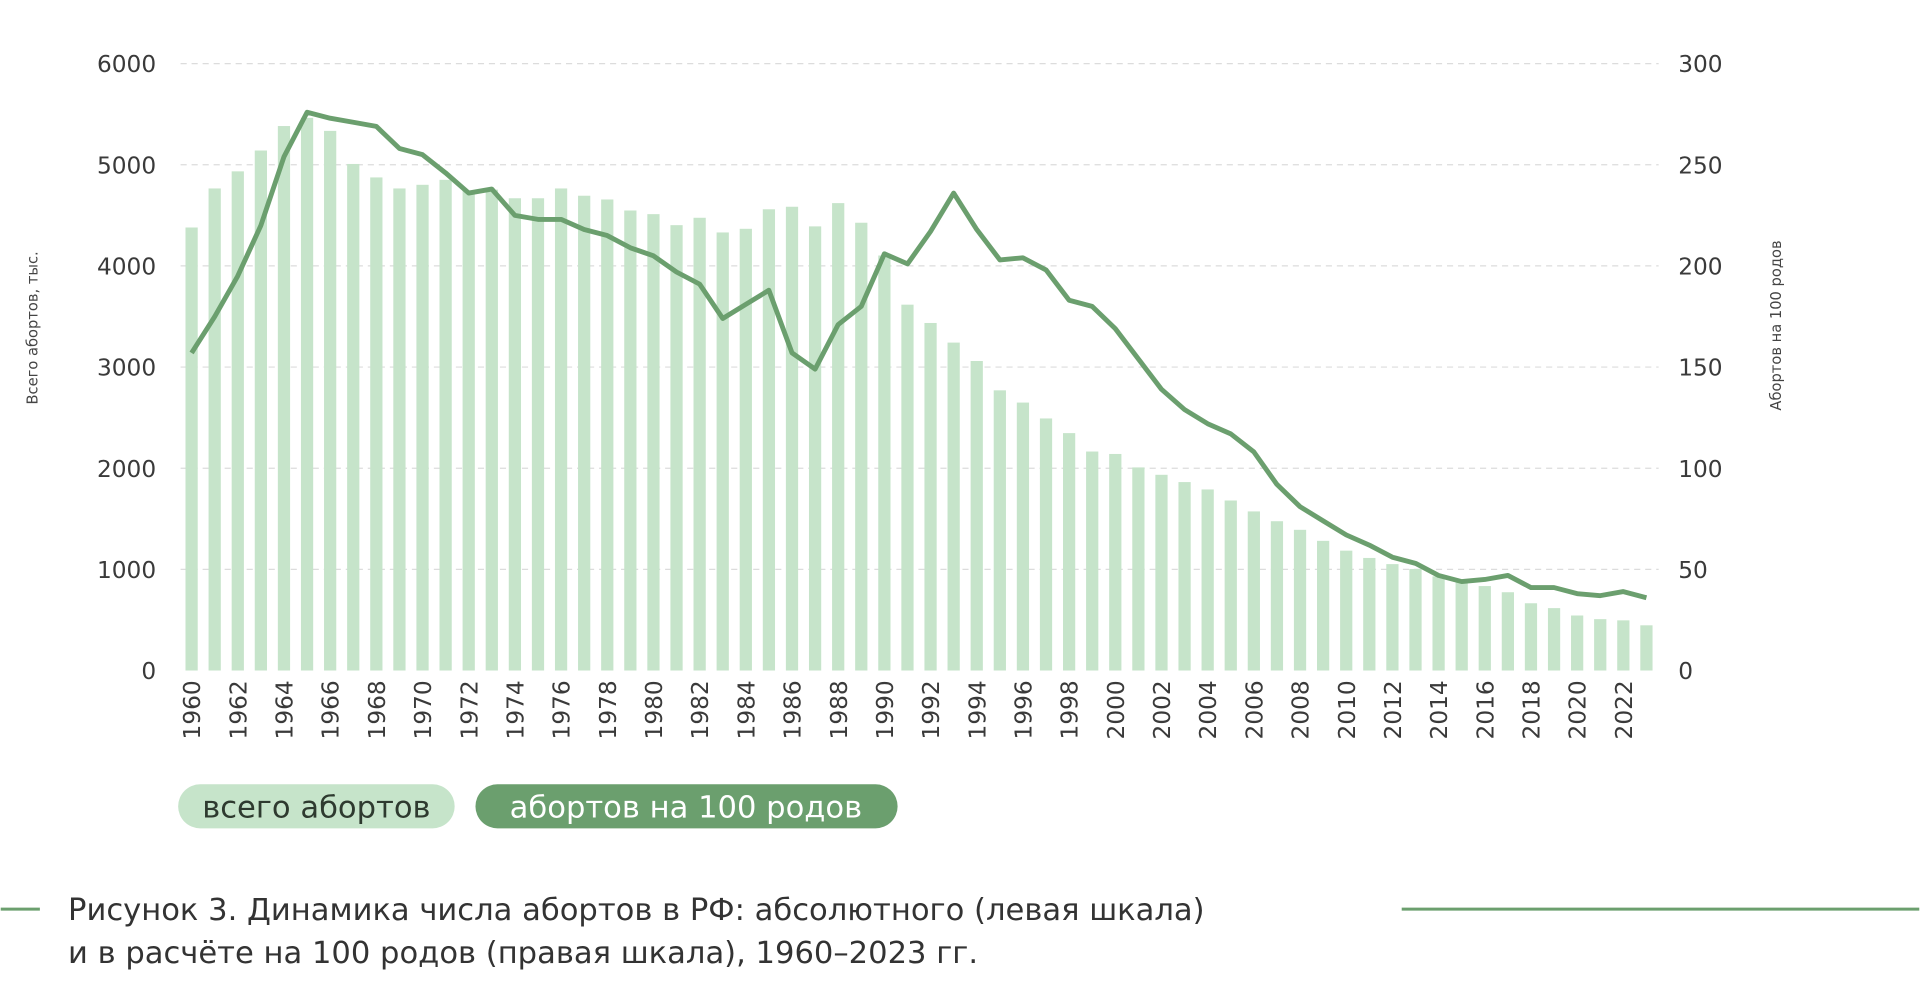 This screenshot has height=1007, width=1920. I want to click on bar-1982, so click(699, 444).